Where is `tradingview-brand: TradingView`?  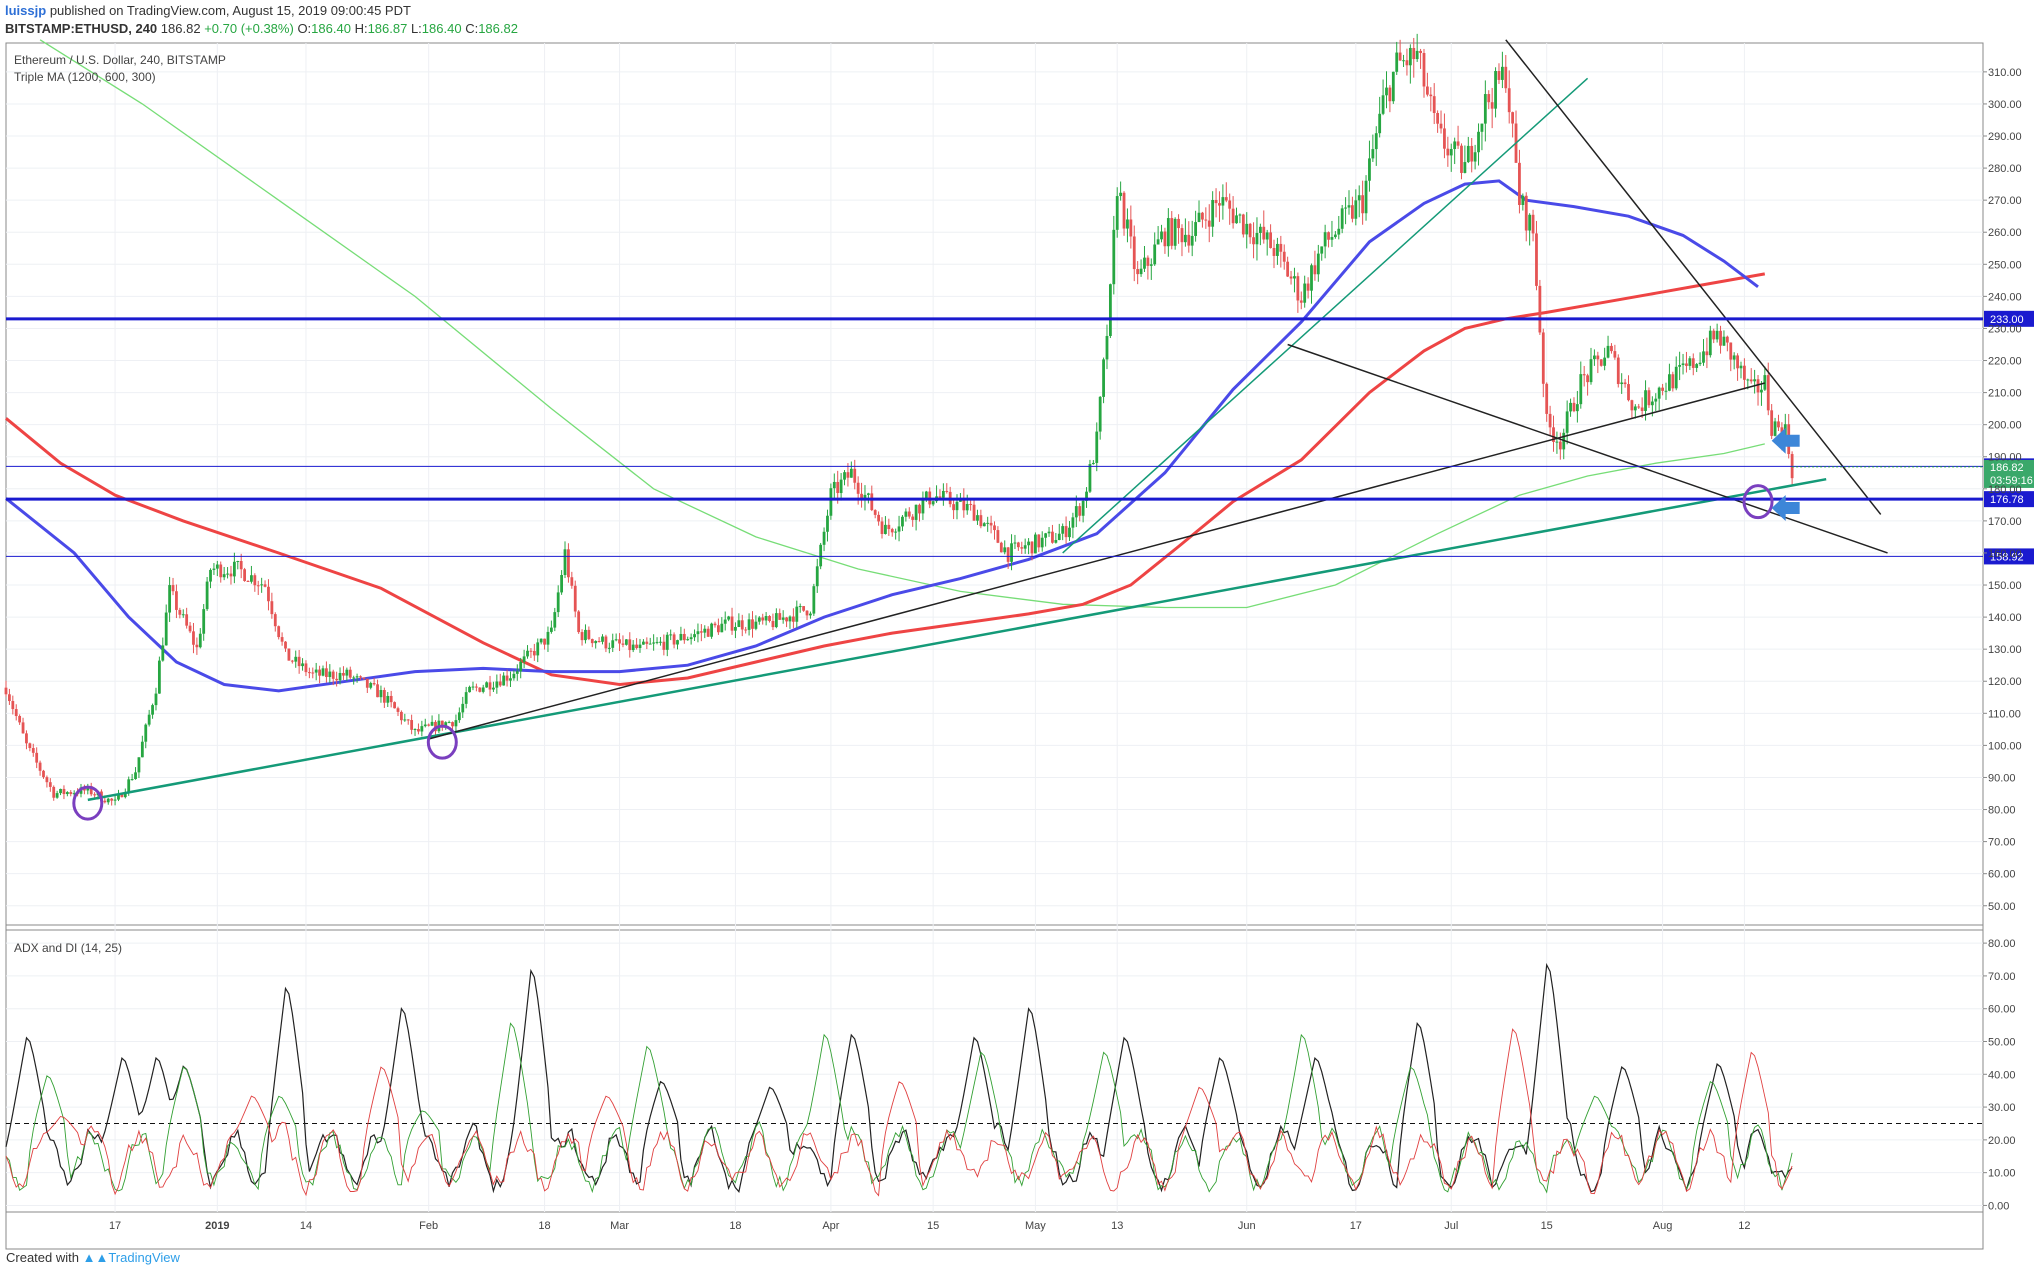
tradingview-brand: TradingView is located at coordinates (144, 1257).